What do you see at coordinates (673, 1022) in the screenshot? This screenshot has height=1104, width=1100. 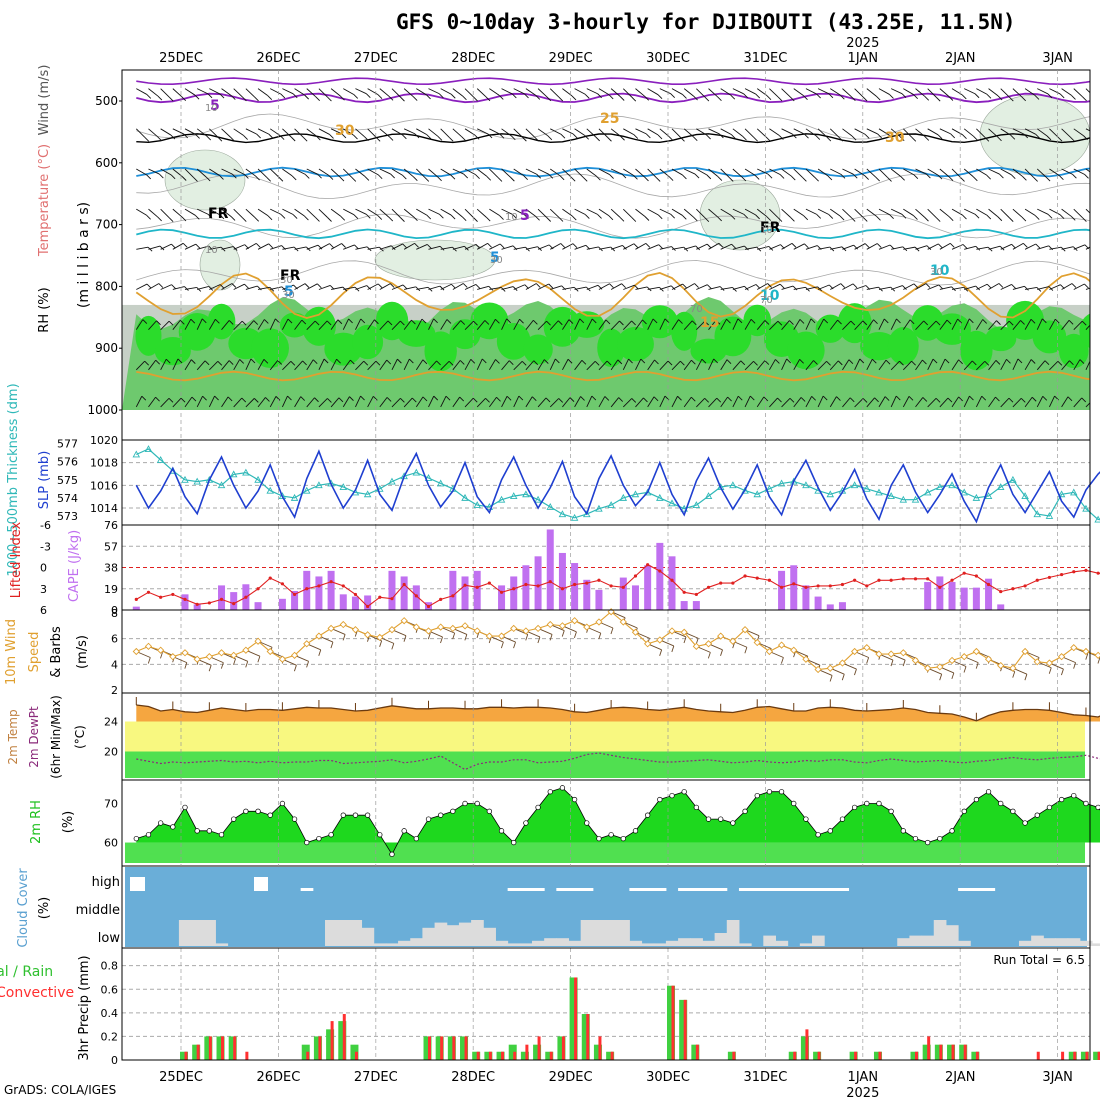 I see `precip-convective-bar` at bounding box center [673, 1022].